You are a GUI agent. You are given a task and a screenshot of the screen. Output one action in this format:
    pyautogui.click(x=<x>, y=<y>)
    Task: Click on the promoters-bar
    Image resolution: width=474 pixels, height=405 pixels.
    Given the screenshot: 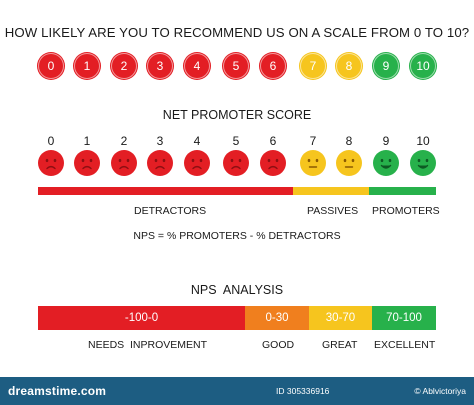 What is the action you would take?
    pyautogui.click(x=402, y=191)
    